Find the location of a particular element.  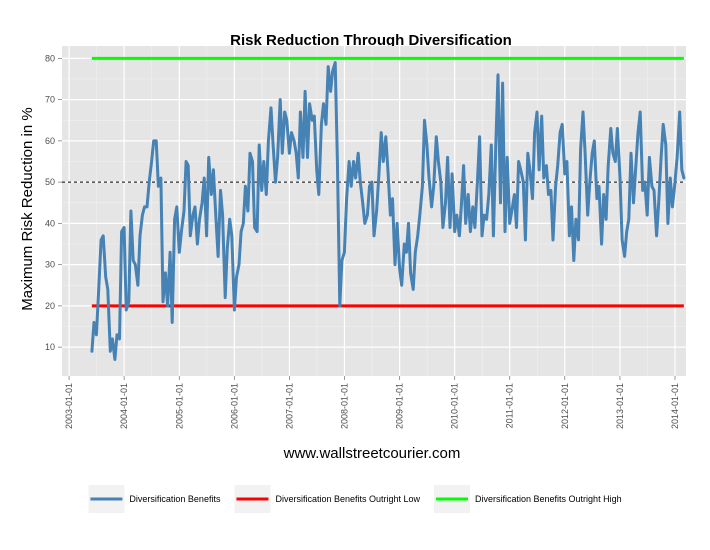

y-tick-label: 70 is located at coordinates (50, 100).